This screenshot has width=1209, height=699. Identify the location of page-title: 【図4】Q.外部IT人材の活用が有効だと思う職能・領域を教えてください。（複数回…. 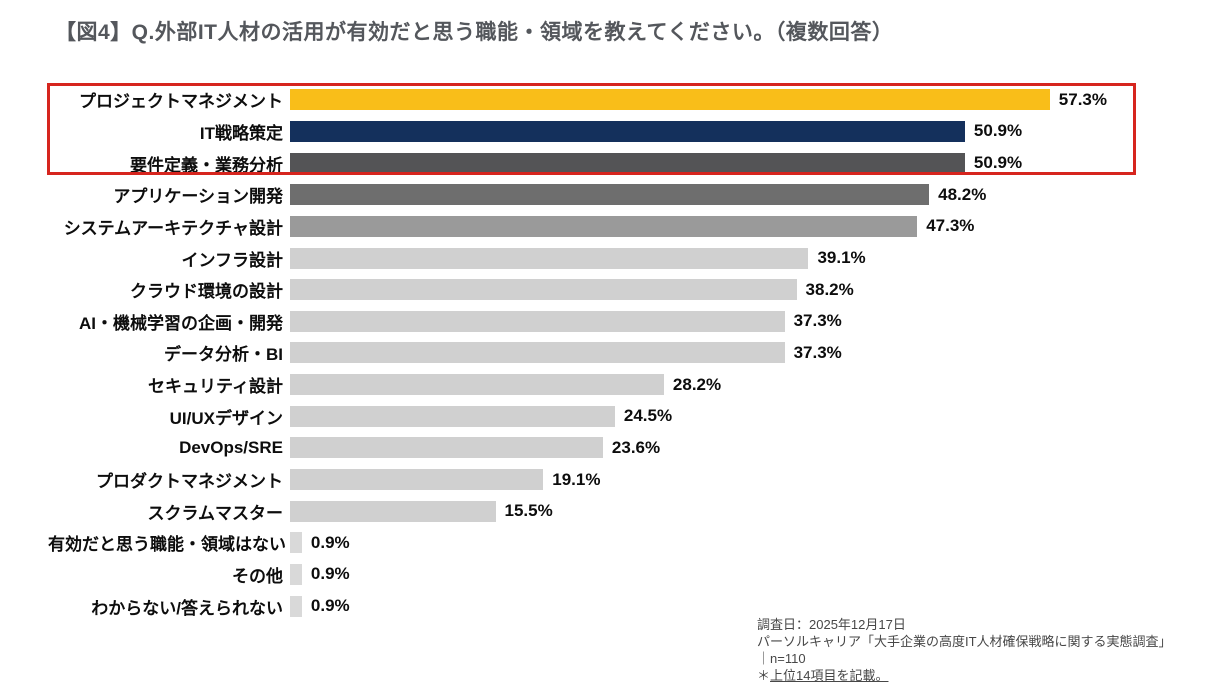
(474, 32).